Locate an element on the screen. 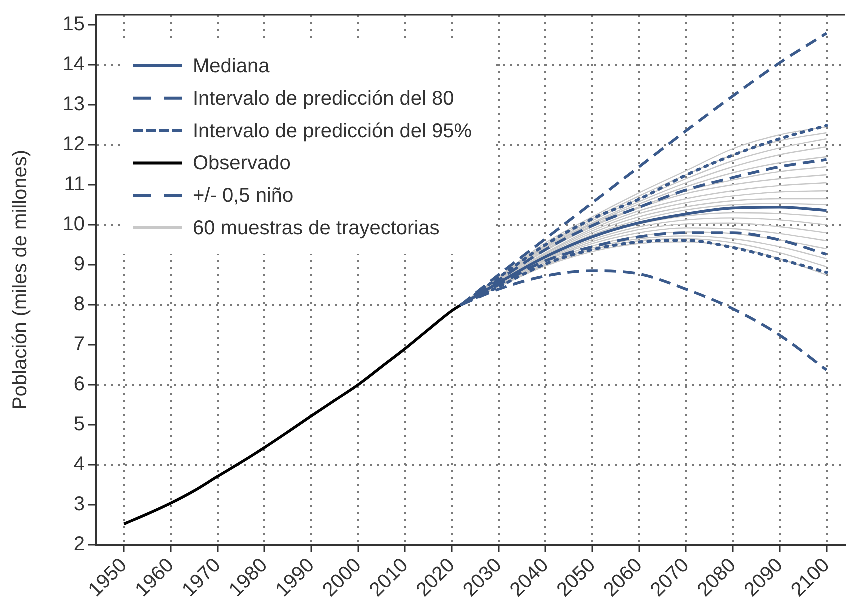 This screenshot has width=847, height=600. y-tick-label: 3 is located at coordinates (79, 505).